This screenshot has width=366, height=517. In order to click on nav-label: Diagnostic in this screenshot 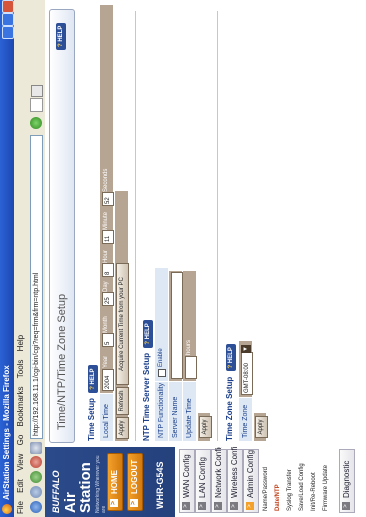, I will do `click(346, 479)`.